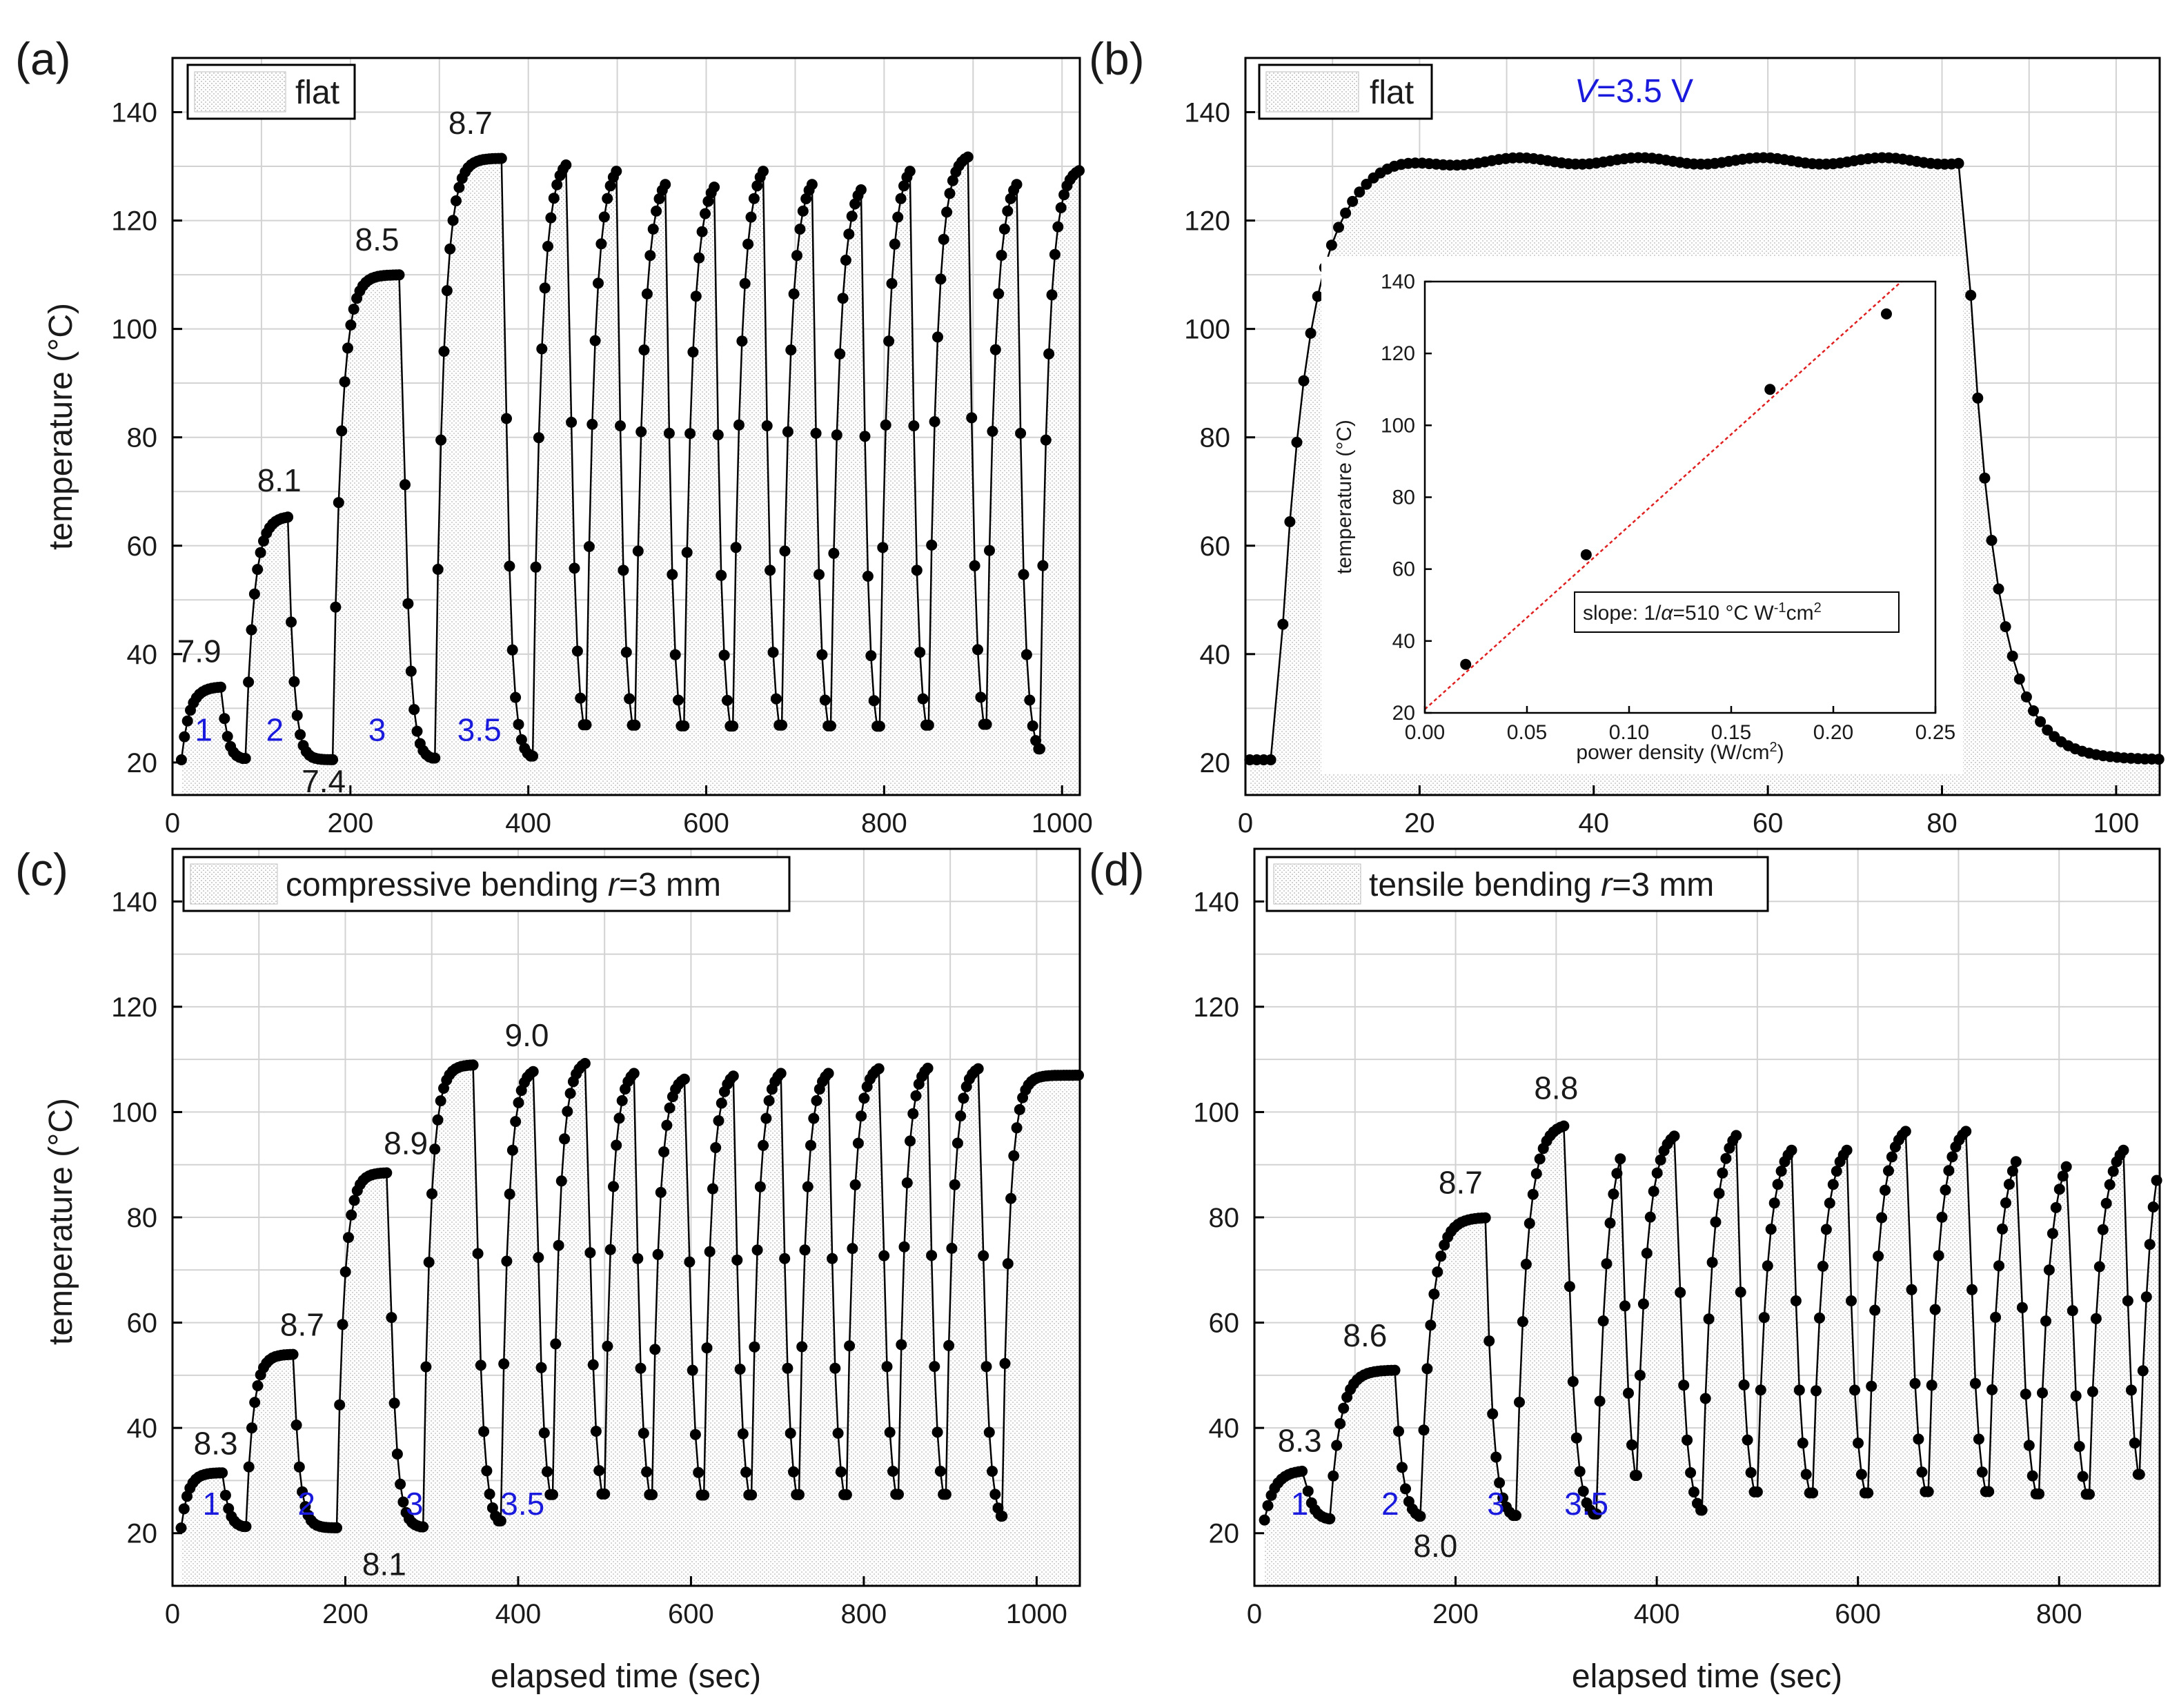 The height and width of the screenshot is (1708, 2179). Describe the element at coordinates (1398, 426) in the screenshot. I see `inset-y-tick-label: 100` at that location.